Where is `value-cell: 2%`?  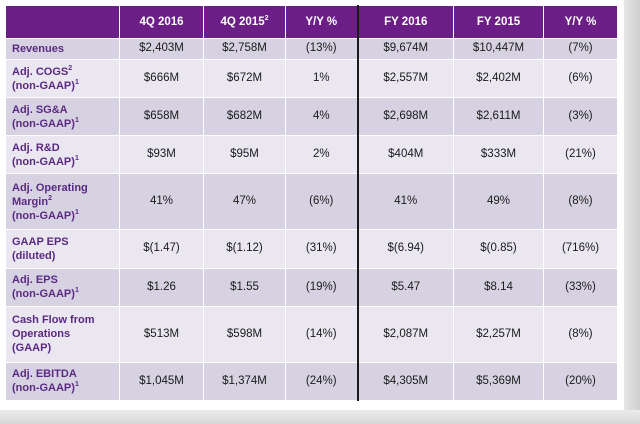
value-cell: 2% is located at coordinates (321, 155).